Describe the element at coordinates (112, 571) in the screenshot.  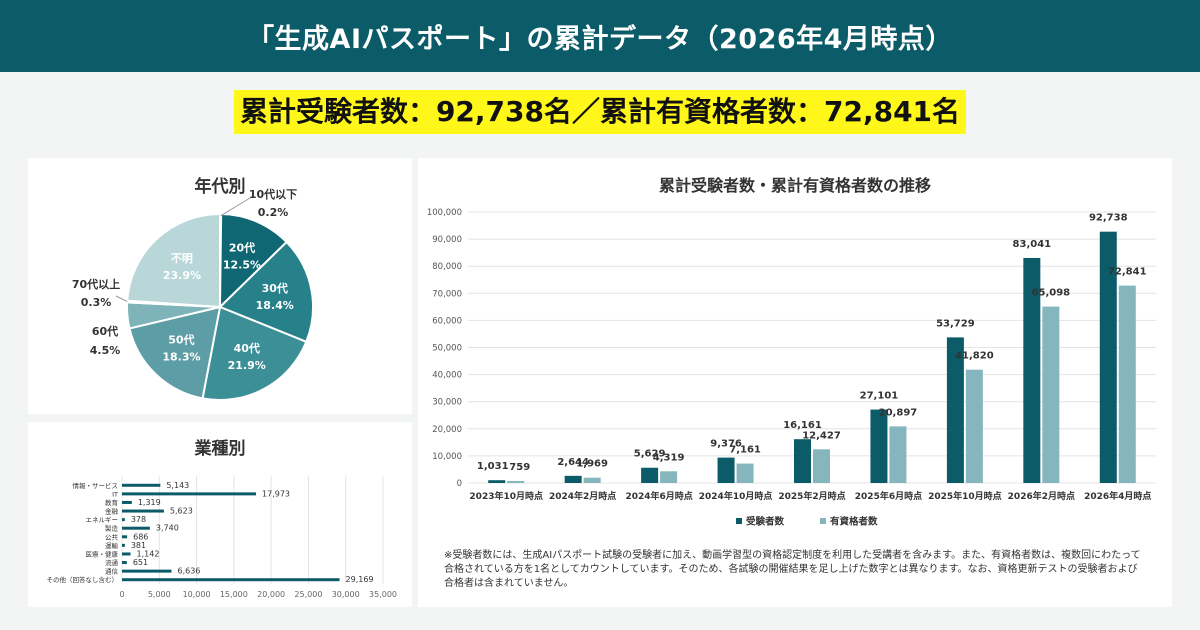
I see `y-category-label: 通信` at that location.